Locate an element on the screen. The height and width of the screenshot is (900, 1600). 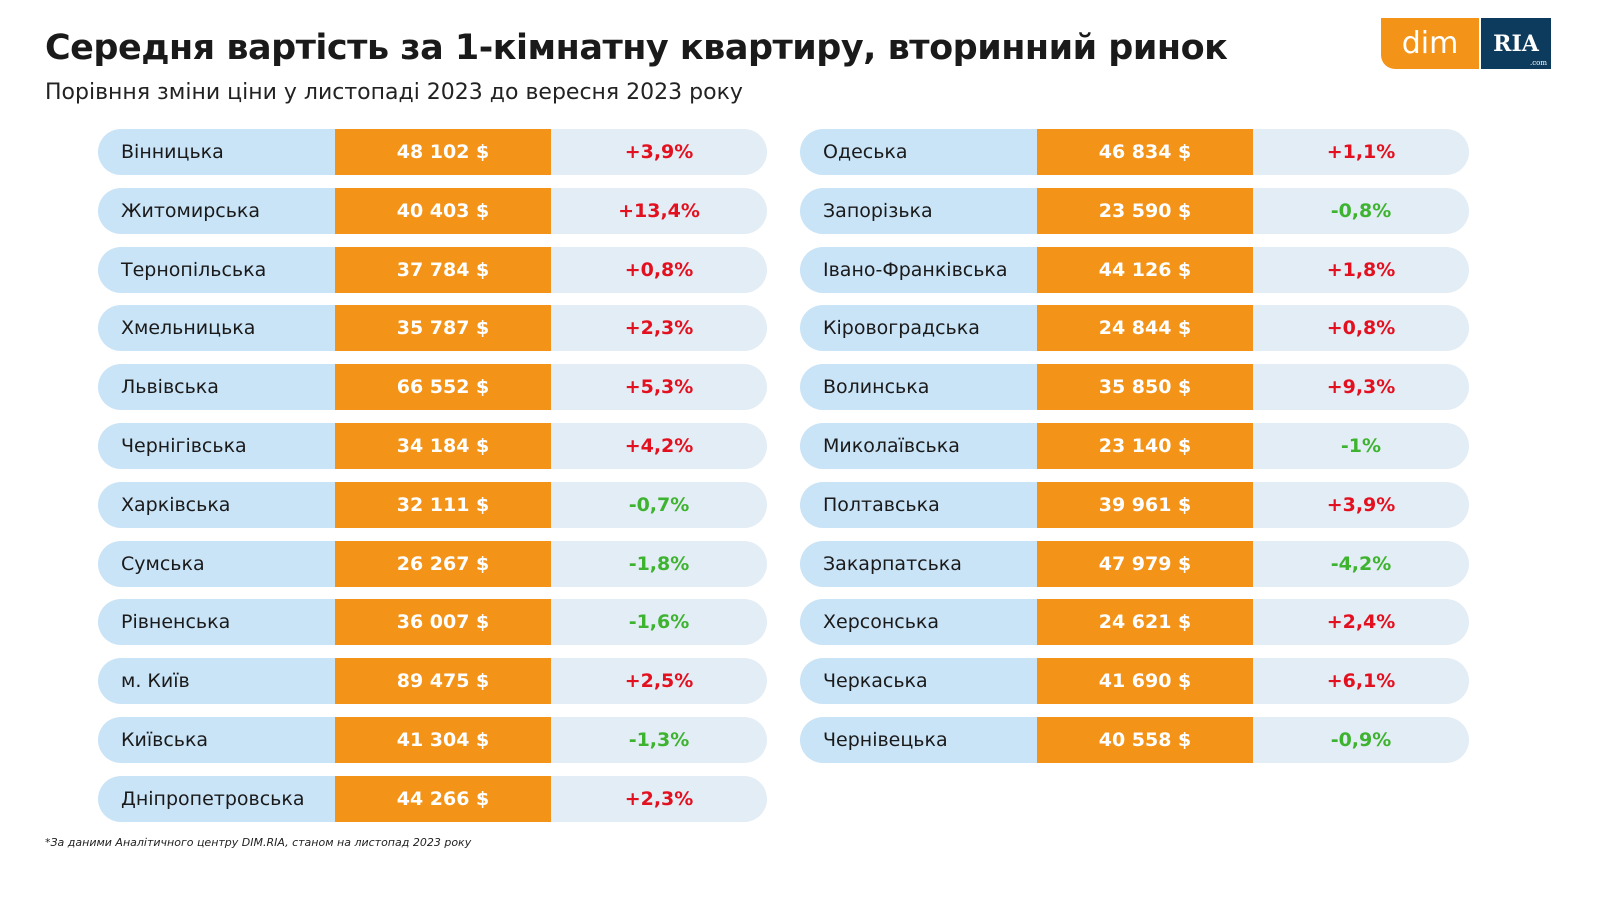
table-row: Сумська 26 267 $ -1,8% is located at coordinates (432, 563).